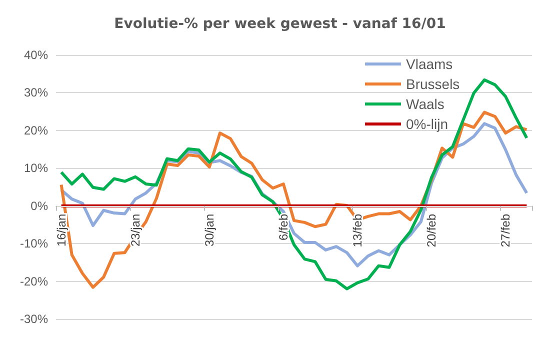 The width and height of the screenshot is (560, 337). Describe the element at coordinates (505, 231) in the screenshot. I see `x-tick-label: 27/feb` at that location.